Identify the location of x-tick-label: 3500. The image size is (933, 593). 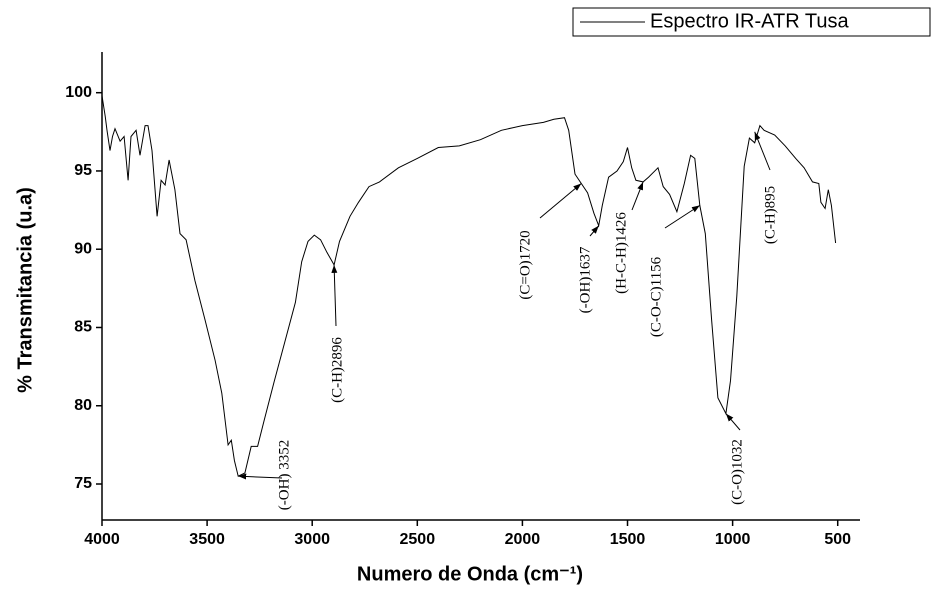
(207, 539).